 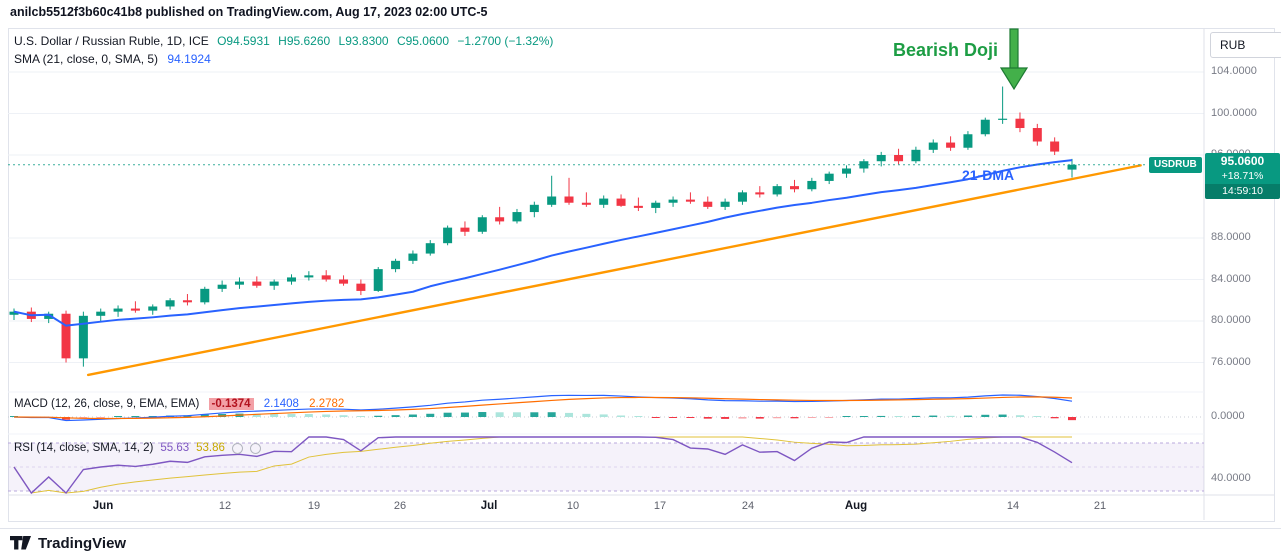 I want to click on macd-signal-value: 2.2782, so click(x=327, y=404).